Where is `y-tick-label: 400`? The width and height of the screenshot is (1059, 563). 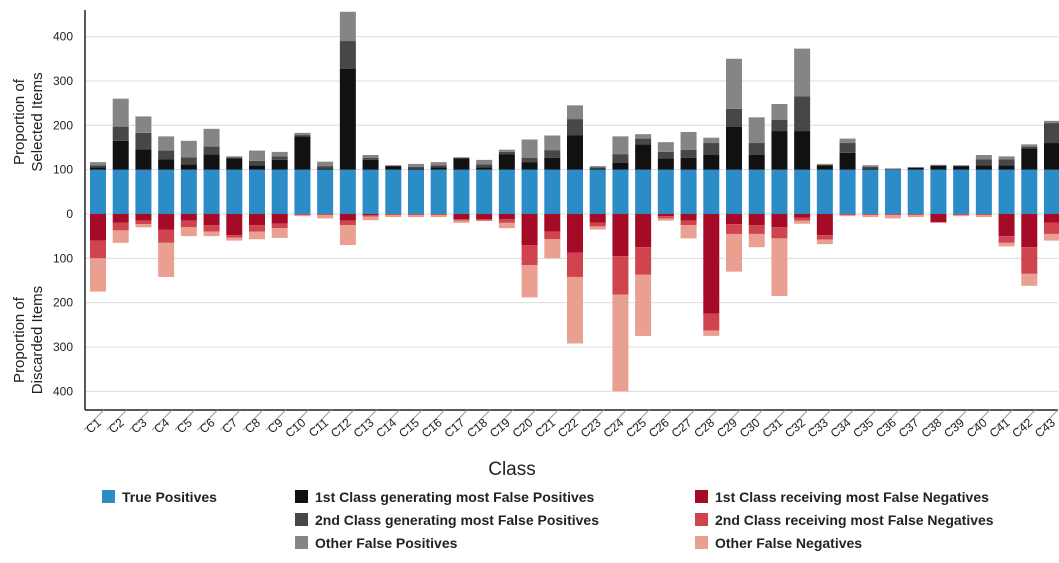
y-tick-label: 400 is located at coordinates (63, 37).